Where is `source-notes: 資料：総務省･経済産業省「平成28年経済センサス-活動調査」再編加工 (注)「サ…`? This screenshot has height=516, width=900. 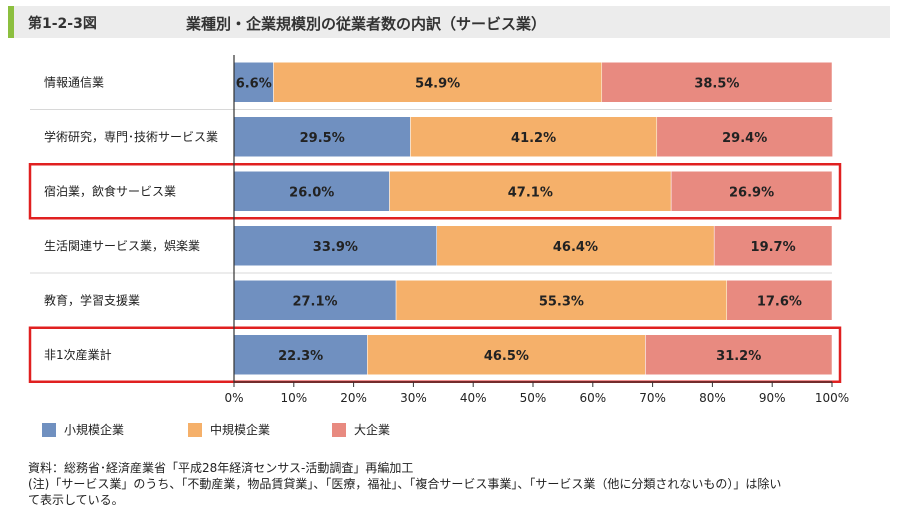
source-notes: 資料：総務省･経済産業省「平成28年経済センサス-活動調査」再編加工 (注)「サ… is located at coordinates (458, 484).